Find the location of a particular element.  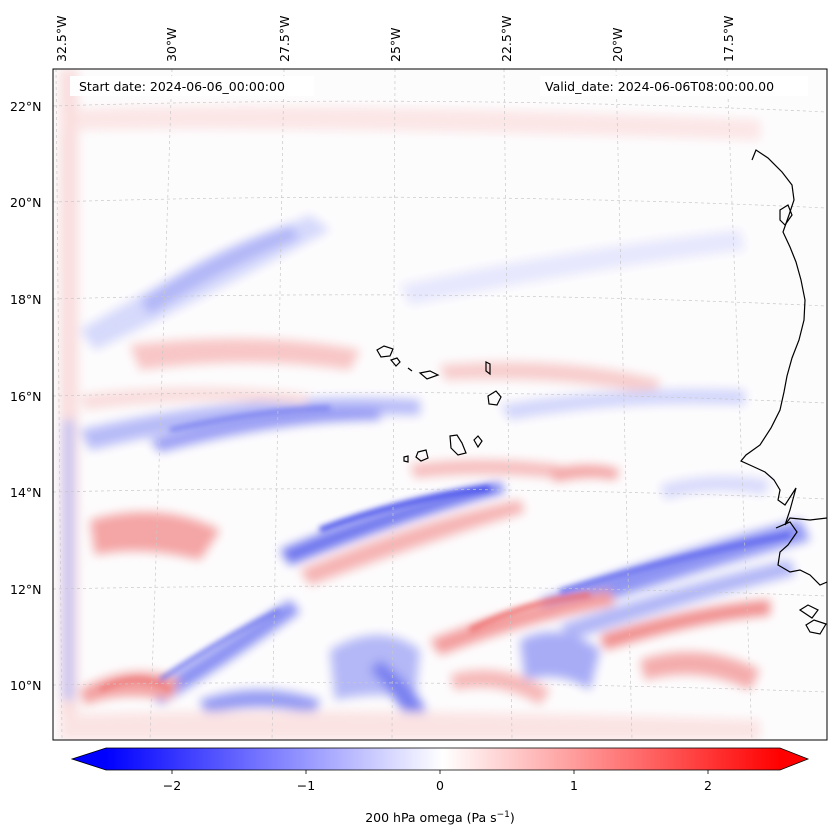

colorbar-tick-label: 2 is located at coordinates (708, 785).